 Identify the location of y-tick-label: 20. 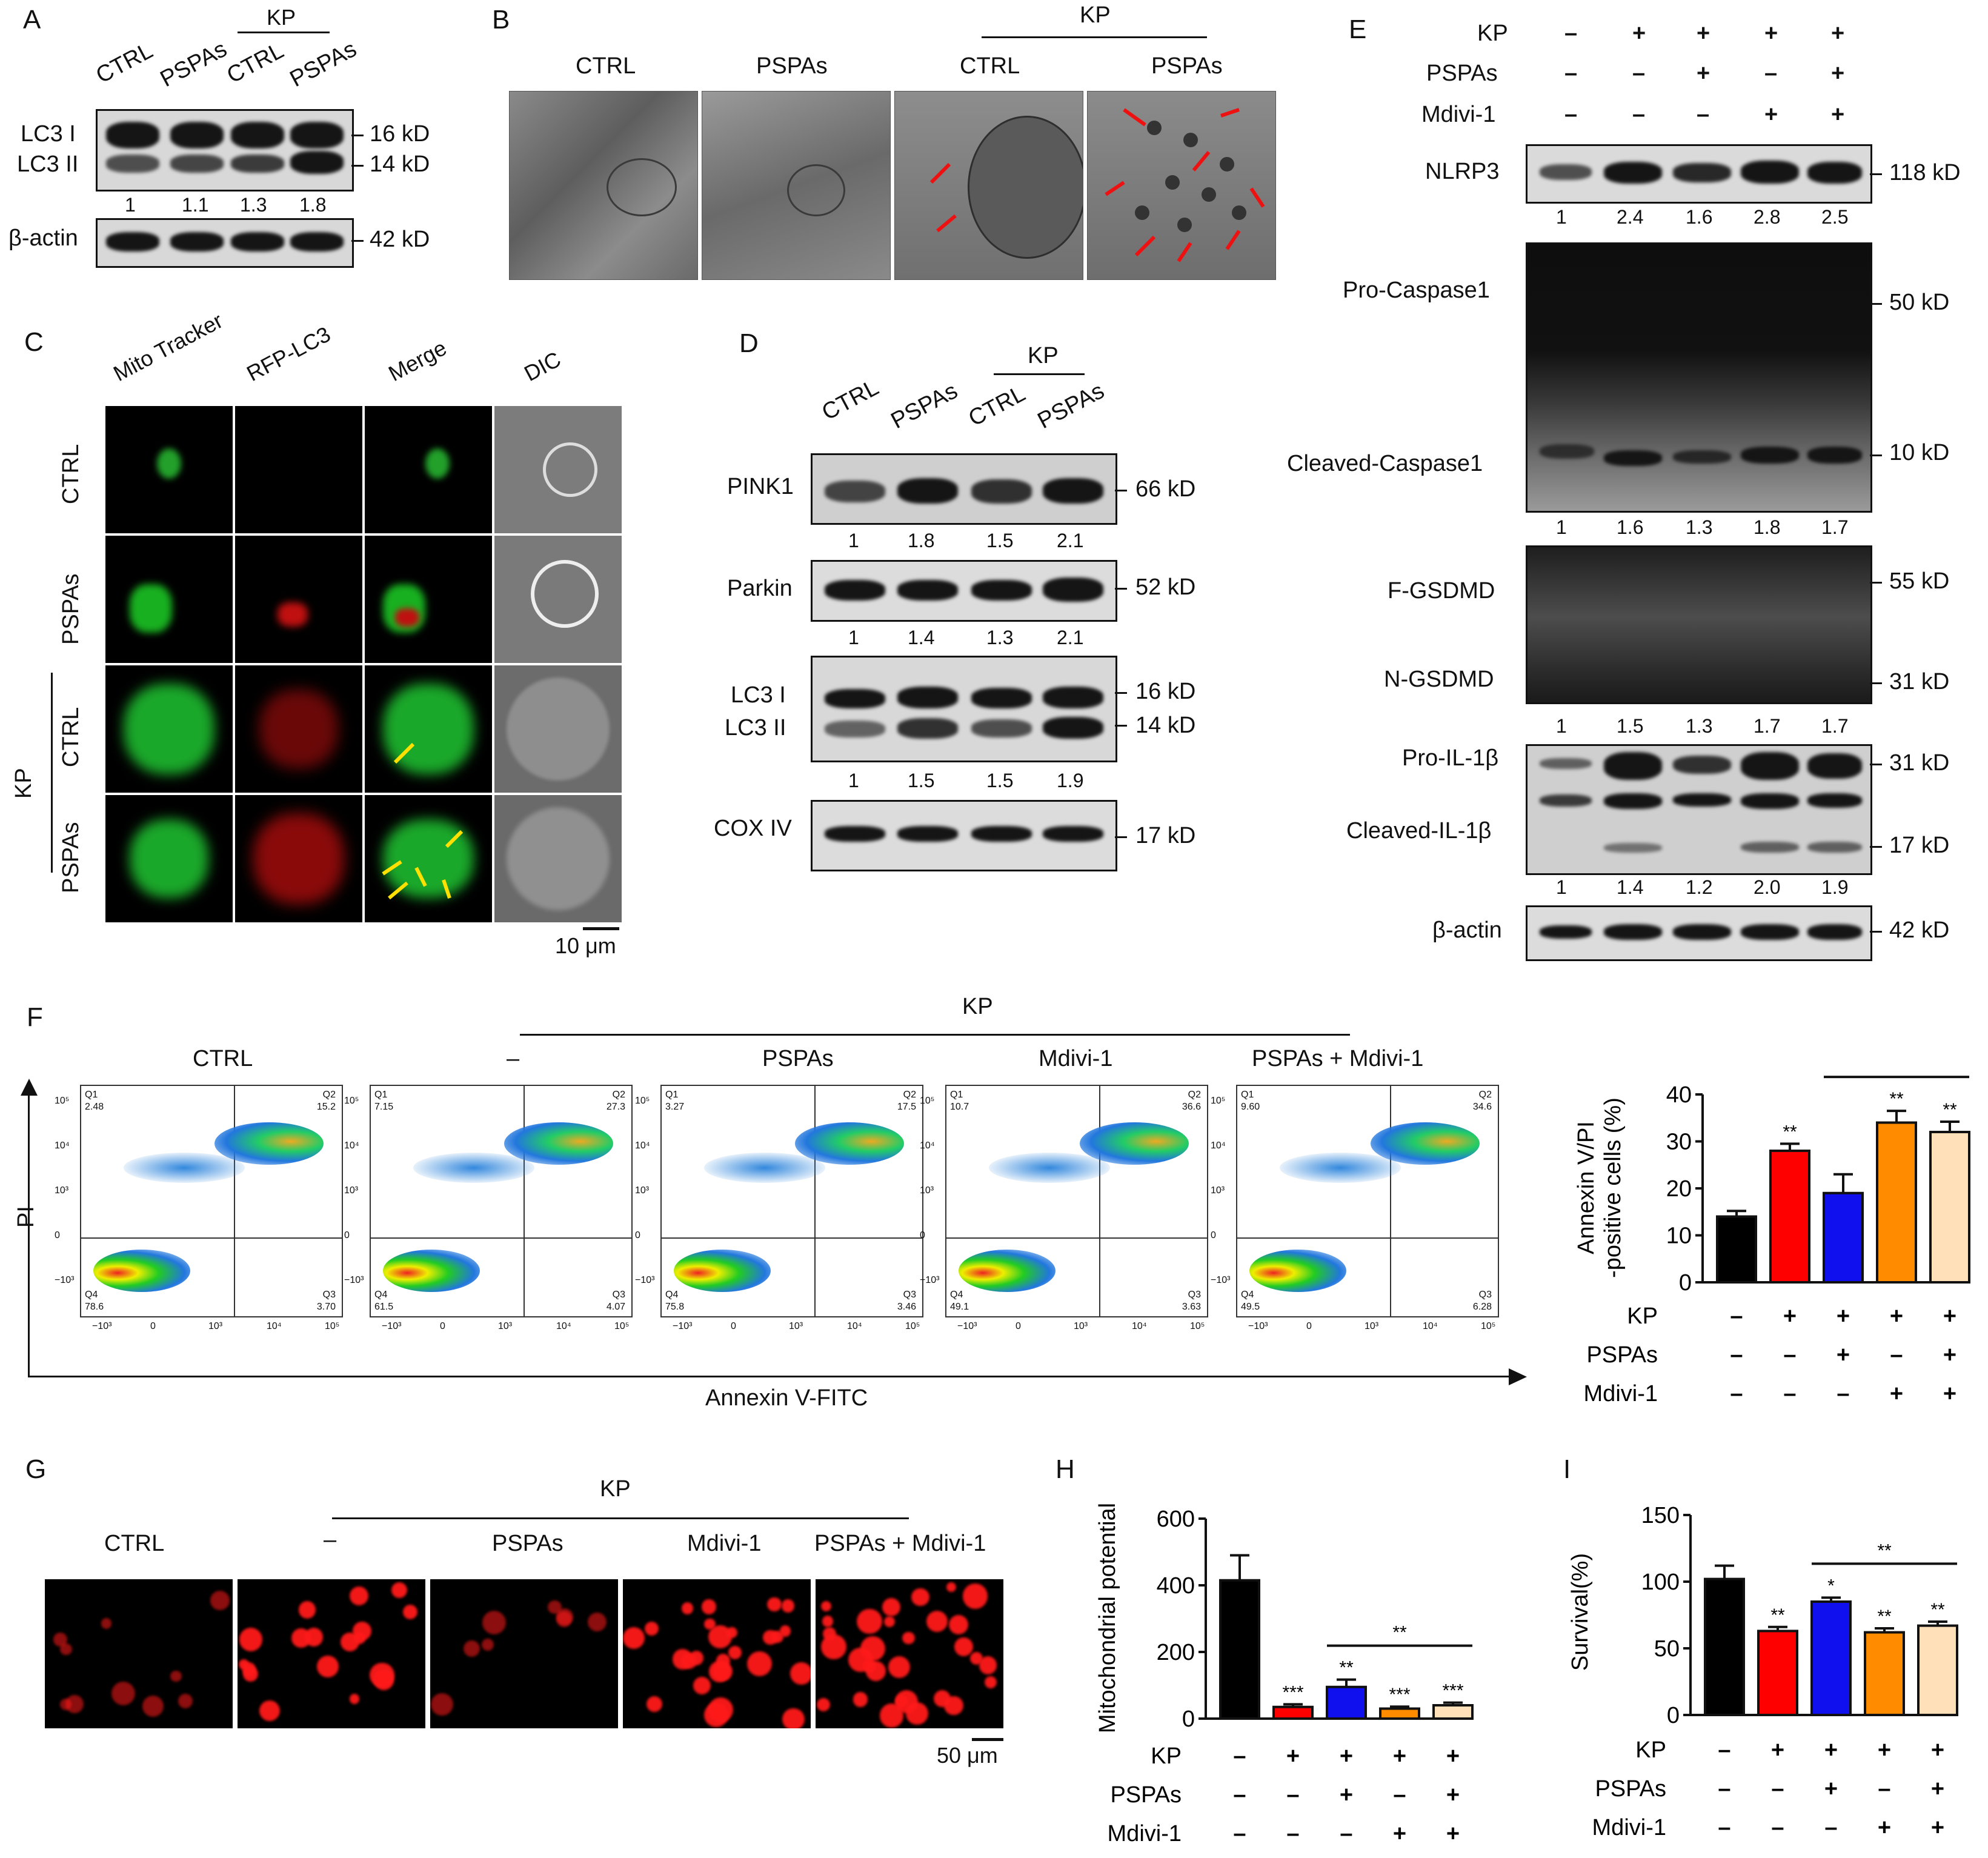
(1679, 1189).